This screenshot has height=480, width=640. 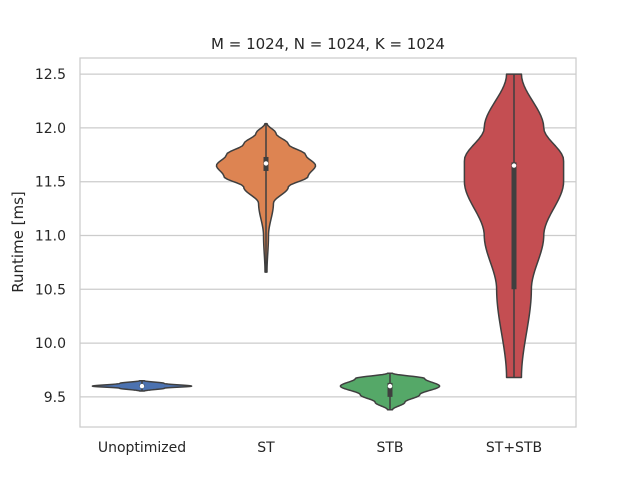 I want to click on y-tick-label: 11.0, so click(x=50, y=237).